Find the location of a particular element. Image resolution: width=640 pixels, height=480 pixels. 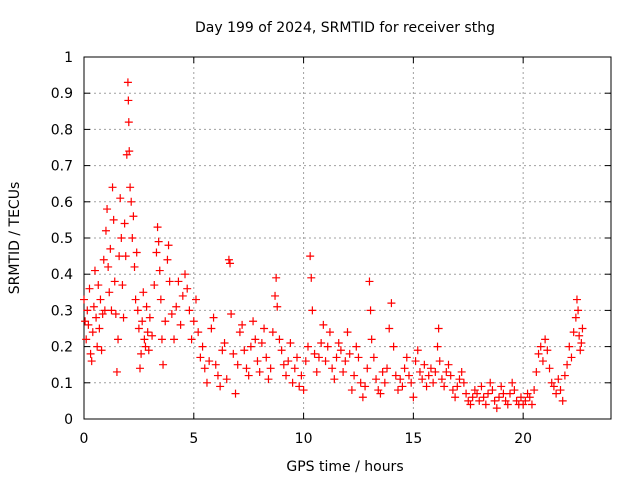

y-tick-label: 0.3 is located at coordinates (62, 311).